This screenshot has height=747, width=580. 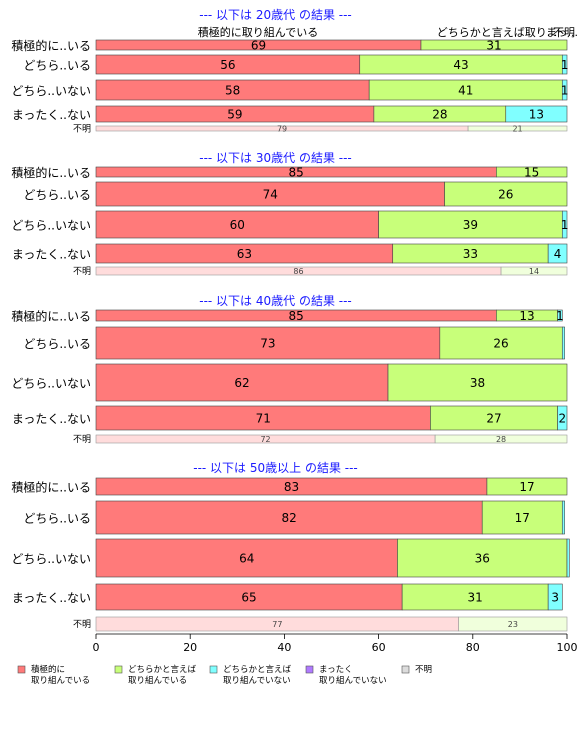 What do you see at coordinates (48, 669) in the screenshot?
I see `legend-label: 積極的に` at bounding box center [48, 669].